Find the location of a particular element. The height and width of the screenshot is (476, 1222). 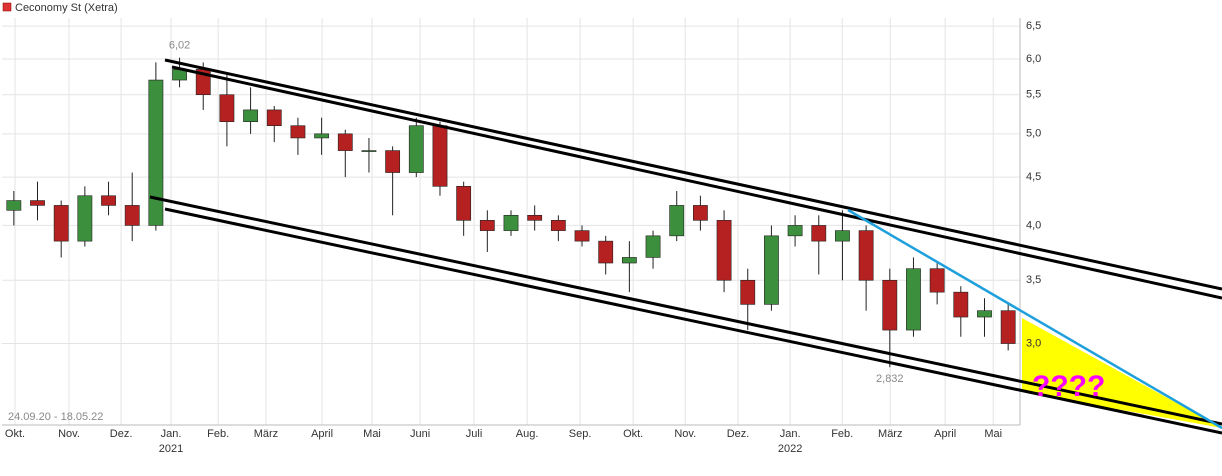

x-tick-label: Sep. is located at coordinates (580, 434).